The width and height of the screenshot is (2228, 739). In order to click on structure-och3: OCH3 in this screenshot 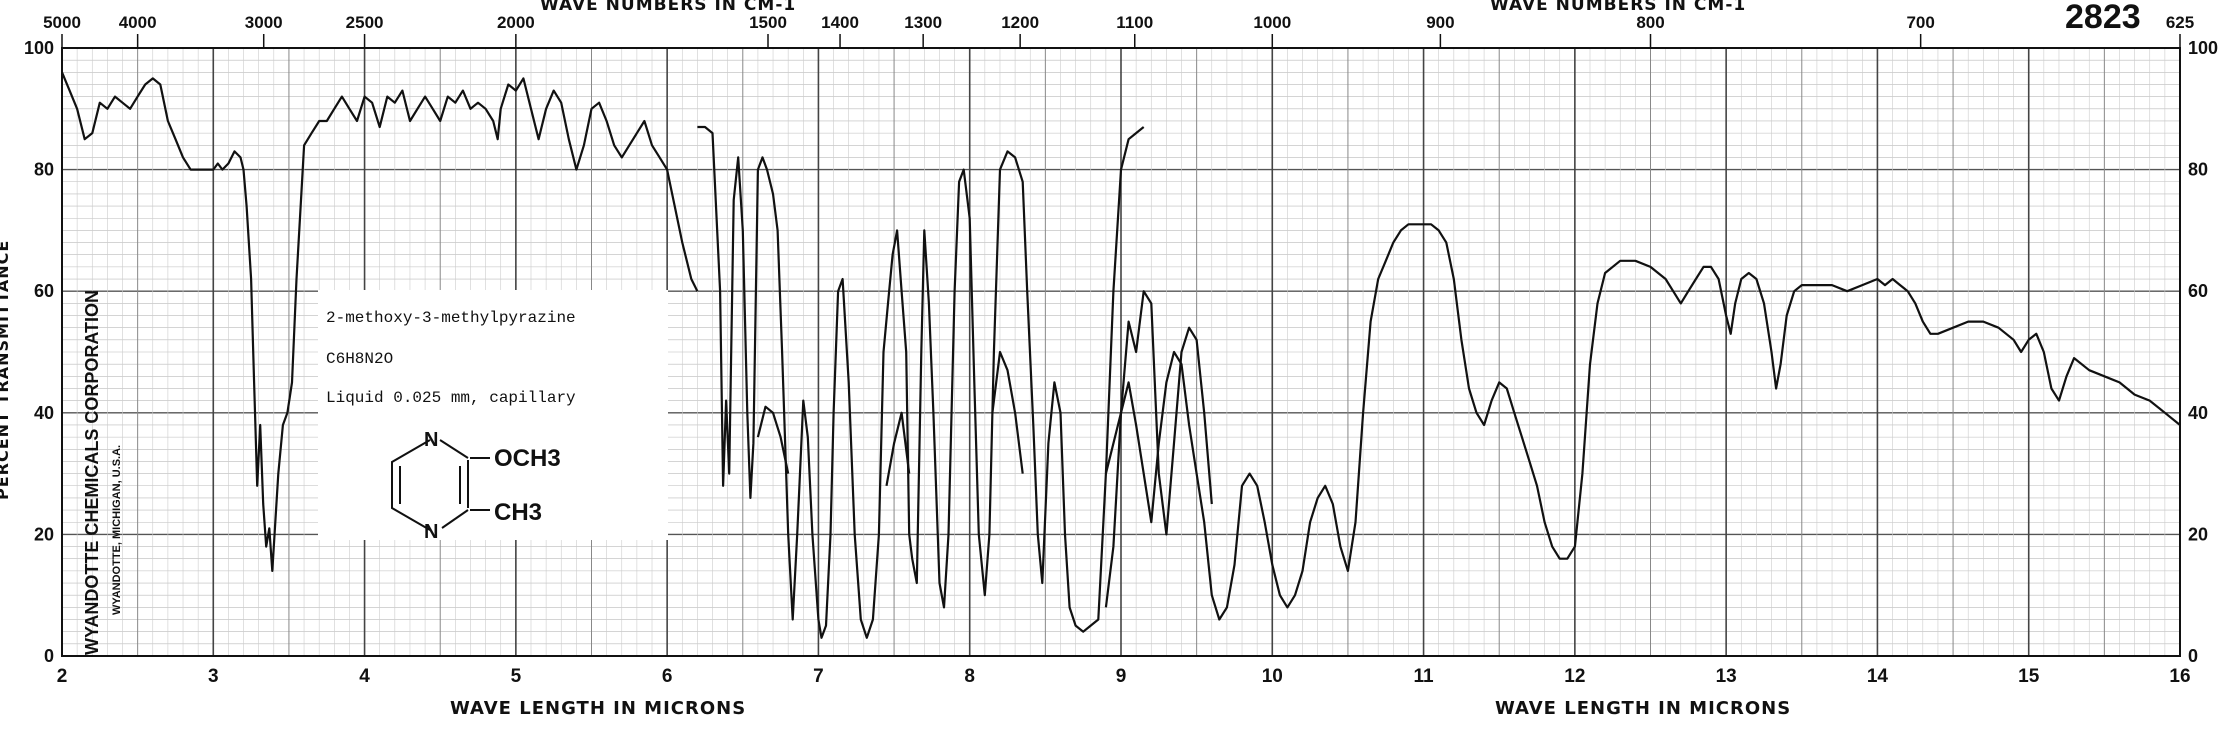, I will do `click(527, 458)`.